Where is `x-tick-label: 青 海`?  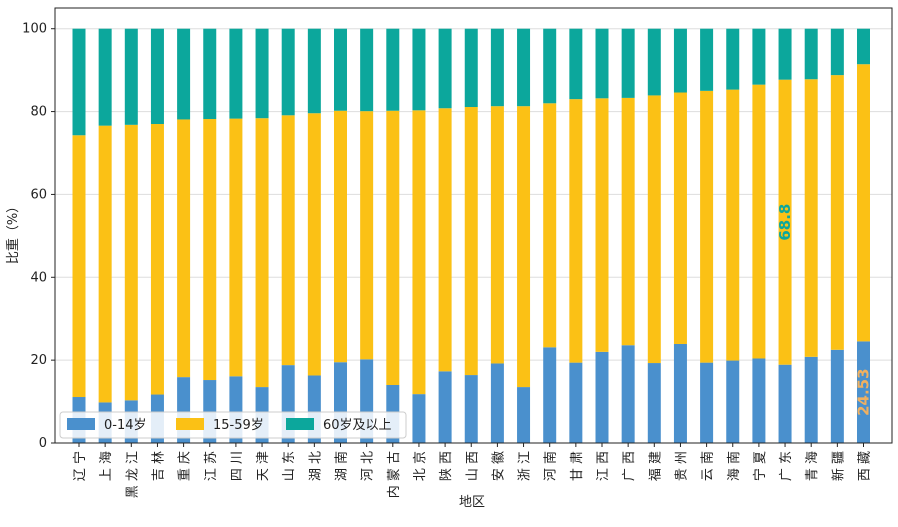 x-tick-label: 青 海 is located at coordinates (812, 466).